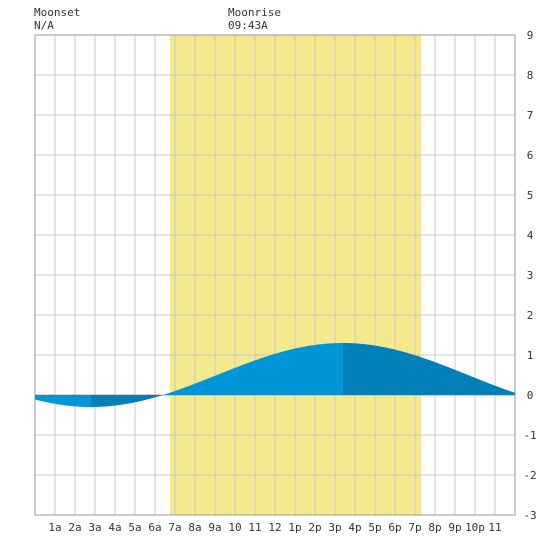 The image size is (550, 550). Describe the element at coordinates (57, 12) in the screenshot. I see `moonset-label: Moonset` at that location.